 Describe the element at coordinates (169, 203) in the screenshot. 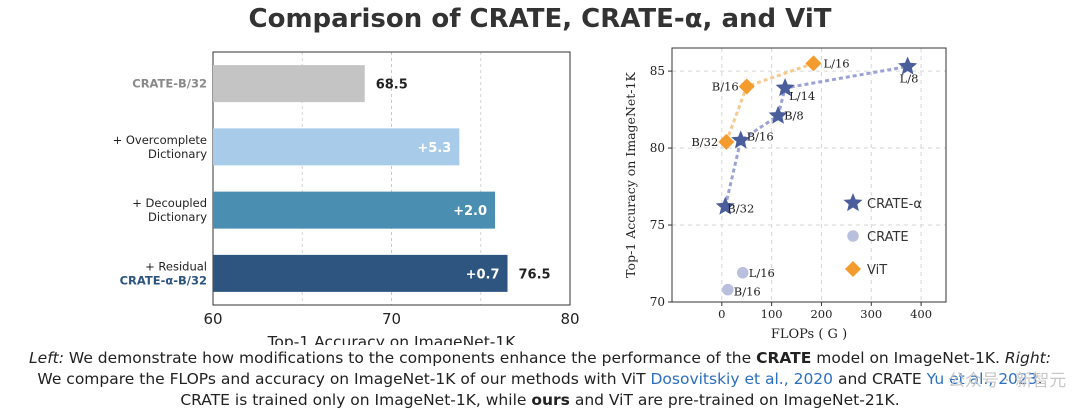

I see `bar-category-label: + Decoupled` at that location.